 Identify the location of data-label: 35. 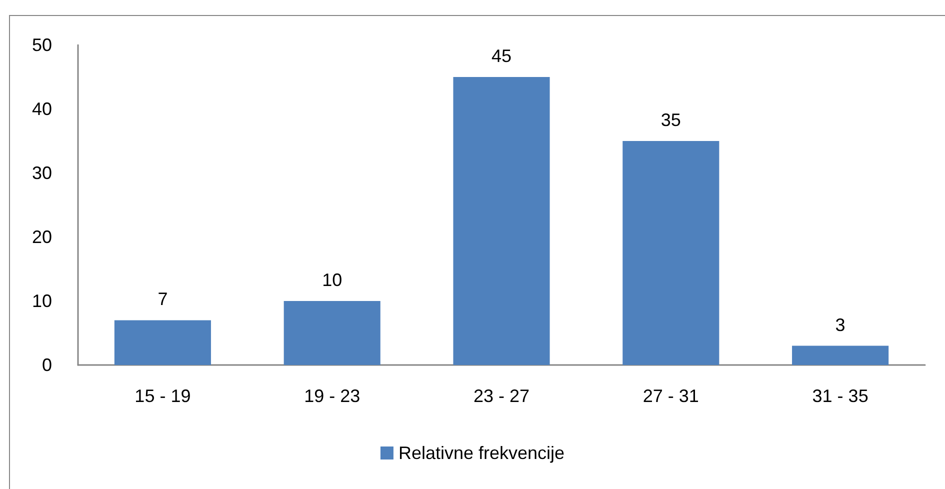
(670, 120).